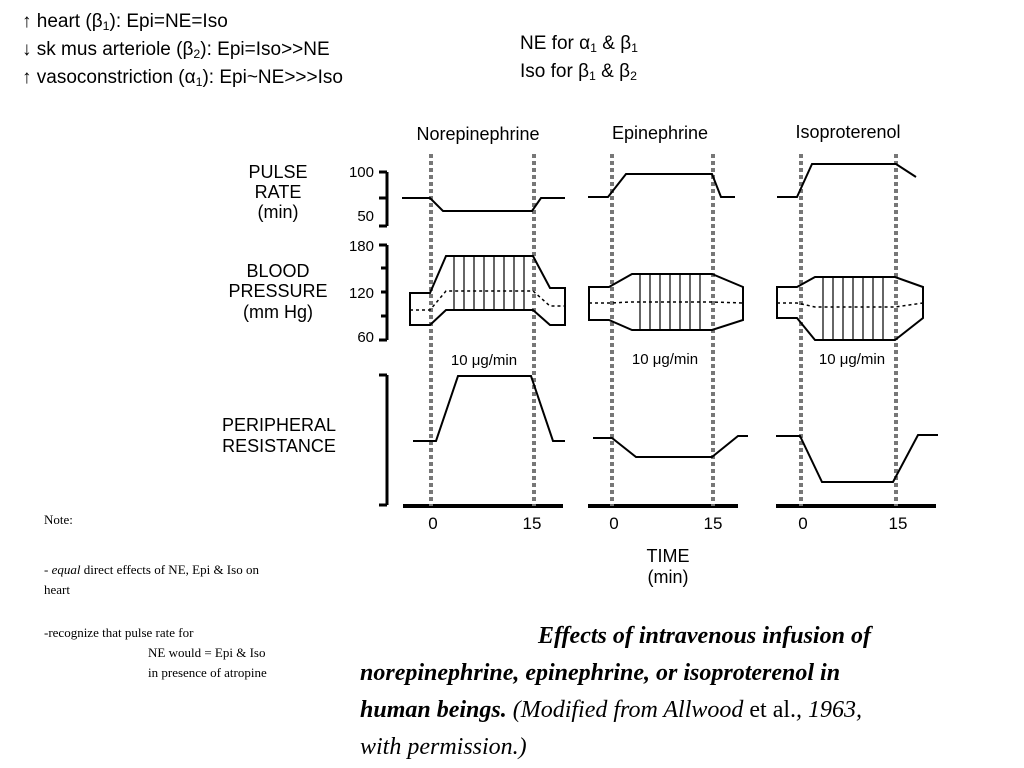 The width and height of the screenshot is (1024, 768). What do you see at coordinates (277, 291) in the screenshot?
I see `row-label-bp-2: PRESSURE` at bounding box center [277, 291].